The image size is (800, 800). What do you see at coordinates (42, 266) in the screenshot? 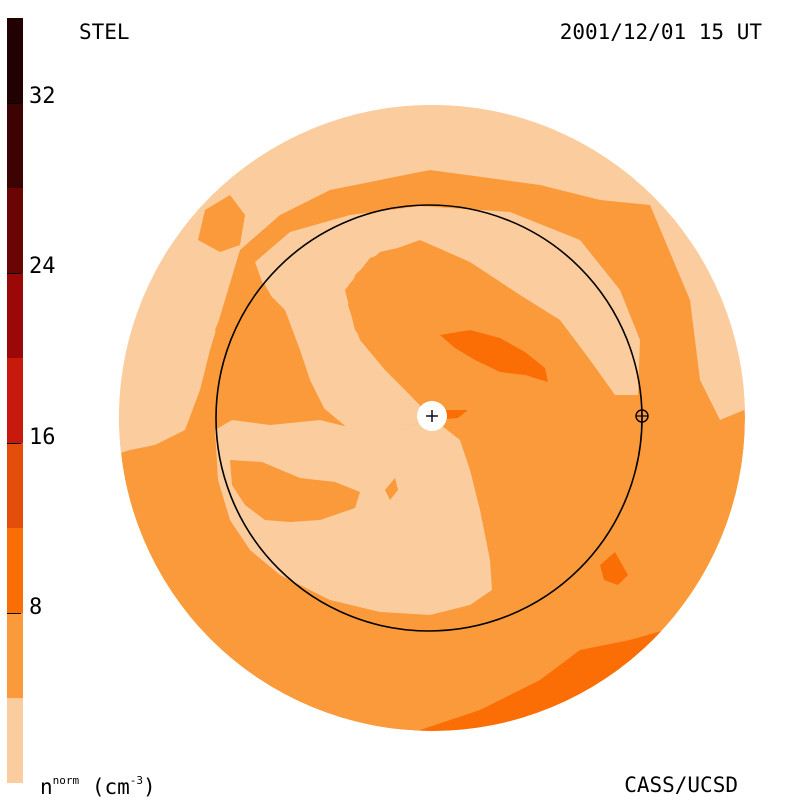
I see `tick-label-24: 24` at bounding box center [42, 266].